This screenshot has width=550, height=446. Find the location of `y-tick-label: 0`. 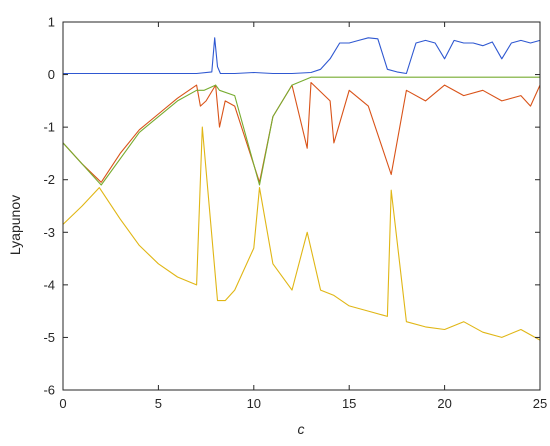

y-tick-label: 0 is located at coordinates (51, 74).